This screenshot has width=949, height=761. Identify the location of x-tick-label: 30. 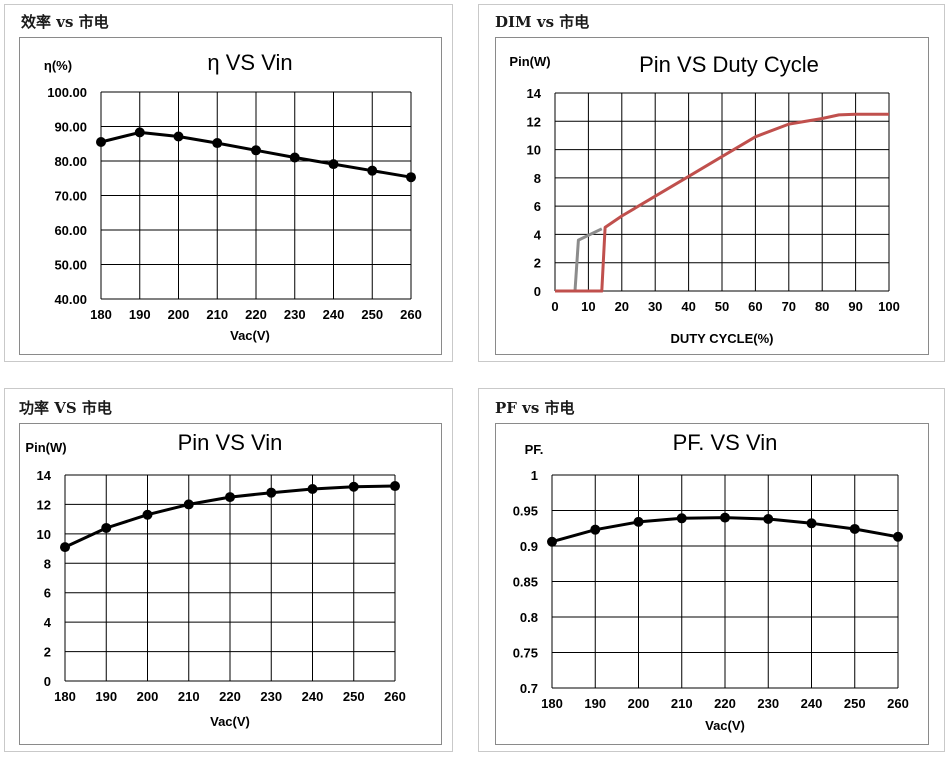
(655, 306).